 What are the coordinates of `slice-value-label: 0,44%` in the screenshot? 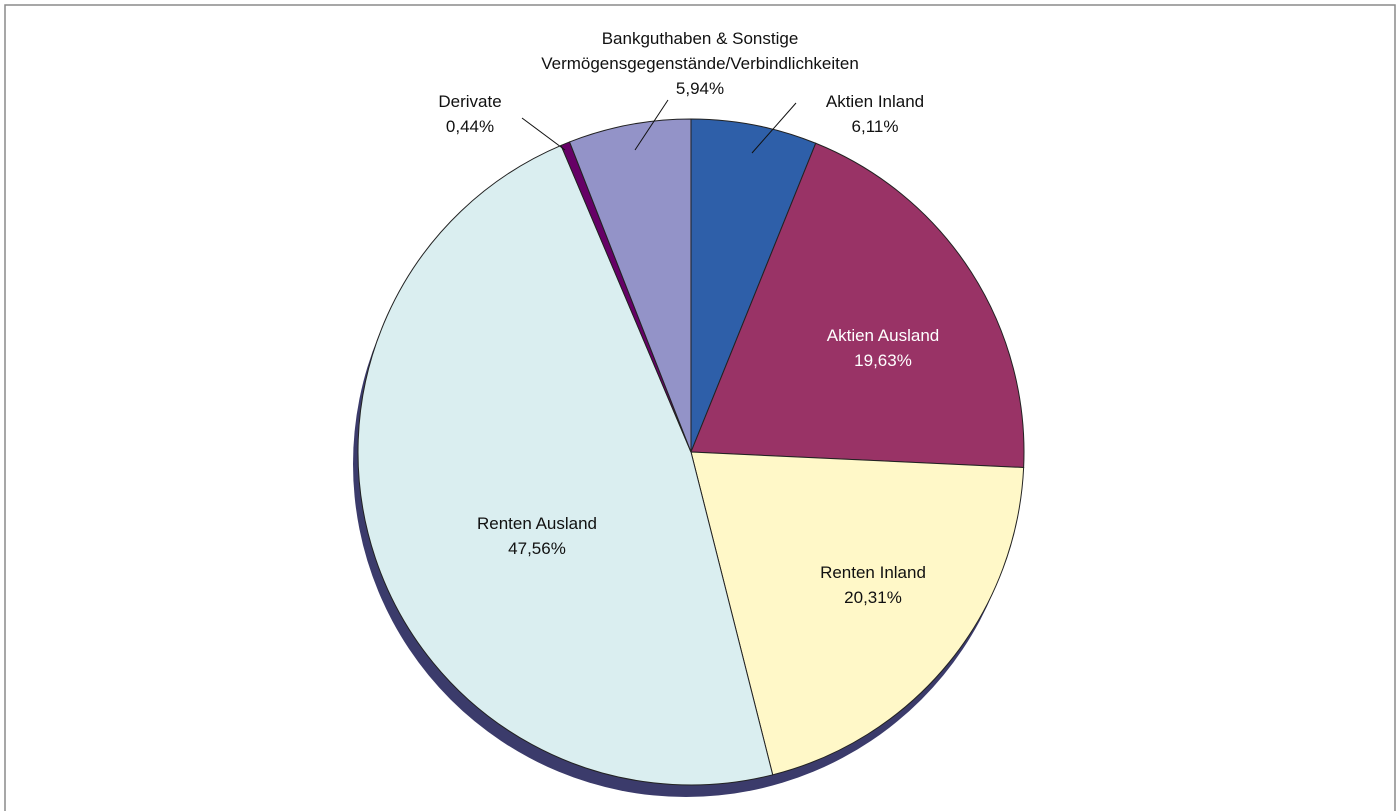 It's located at (470, 126).